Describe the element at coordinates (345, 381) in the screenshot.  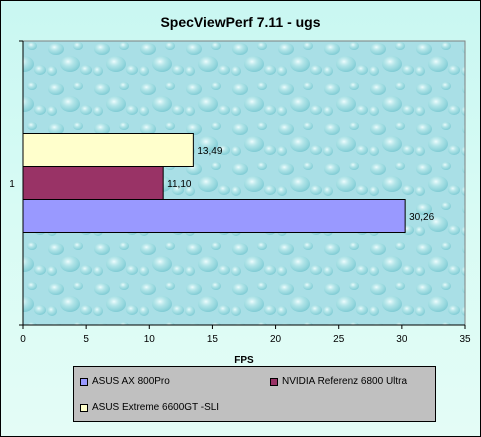
I see `legend-label: NVIDIA Referenz 6800 Ultra` at that location.